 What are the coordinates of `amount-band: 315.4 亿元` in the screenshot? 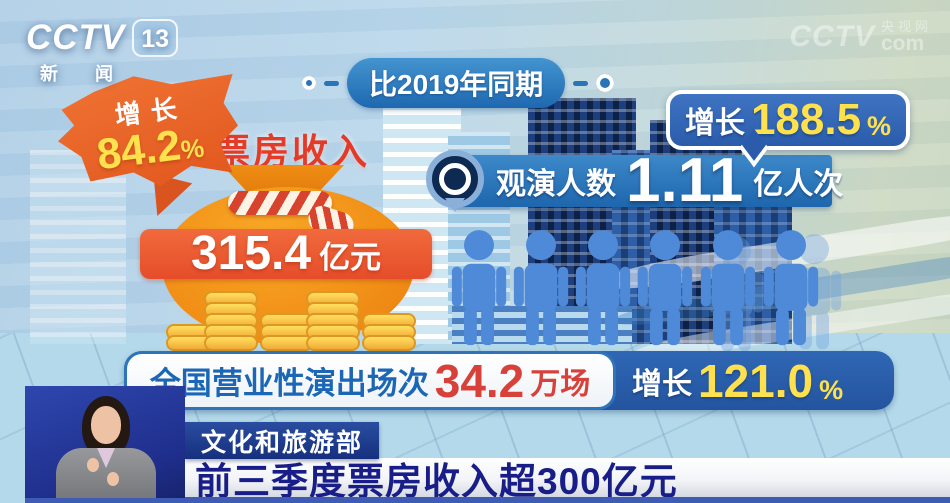 It's located at (286, 254).